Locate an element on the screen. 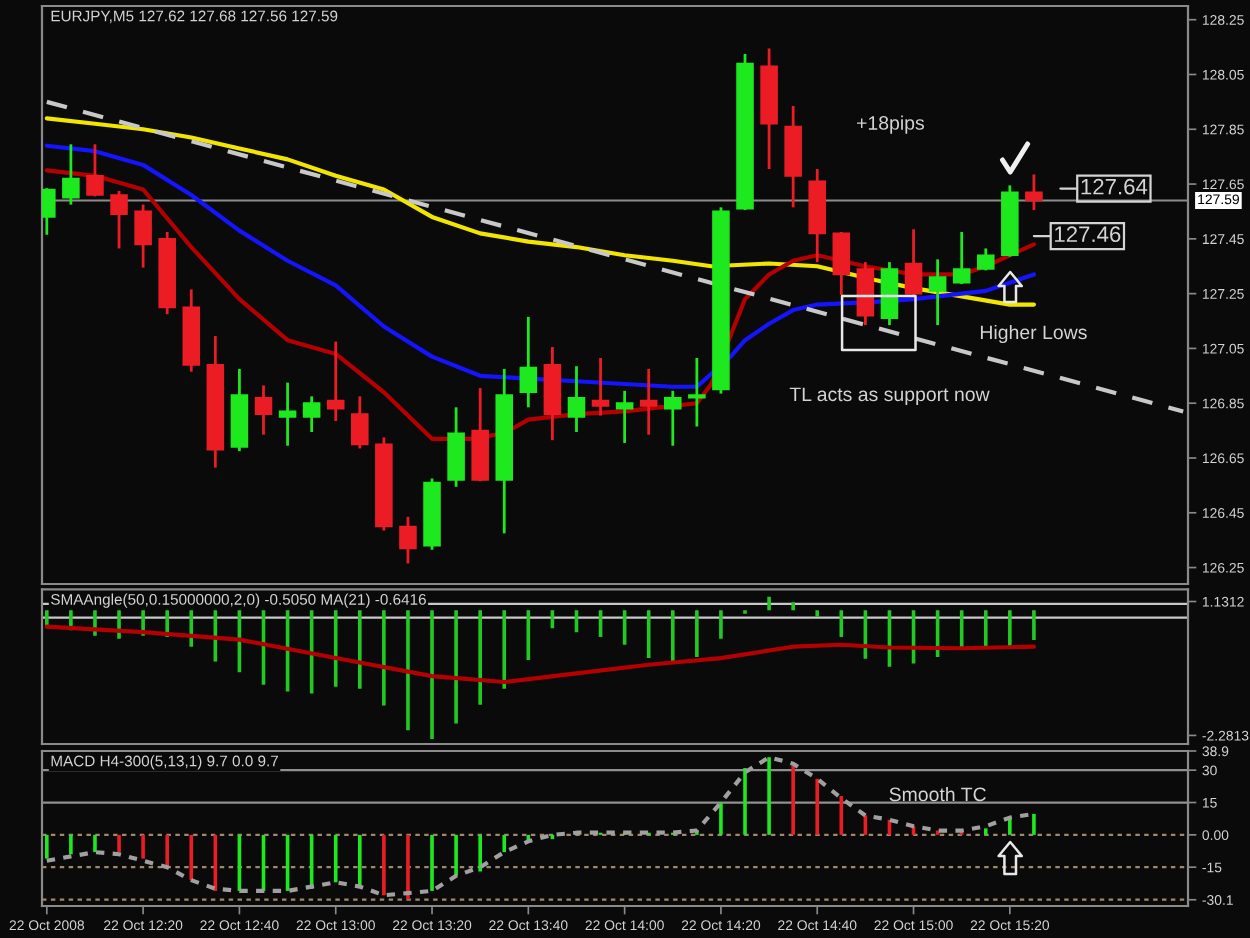  annotation: 127.64 is located at coordinates (1114, 186).